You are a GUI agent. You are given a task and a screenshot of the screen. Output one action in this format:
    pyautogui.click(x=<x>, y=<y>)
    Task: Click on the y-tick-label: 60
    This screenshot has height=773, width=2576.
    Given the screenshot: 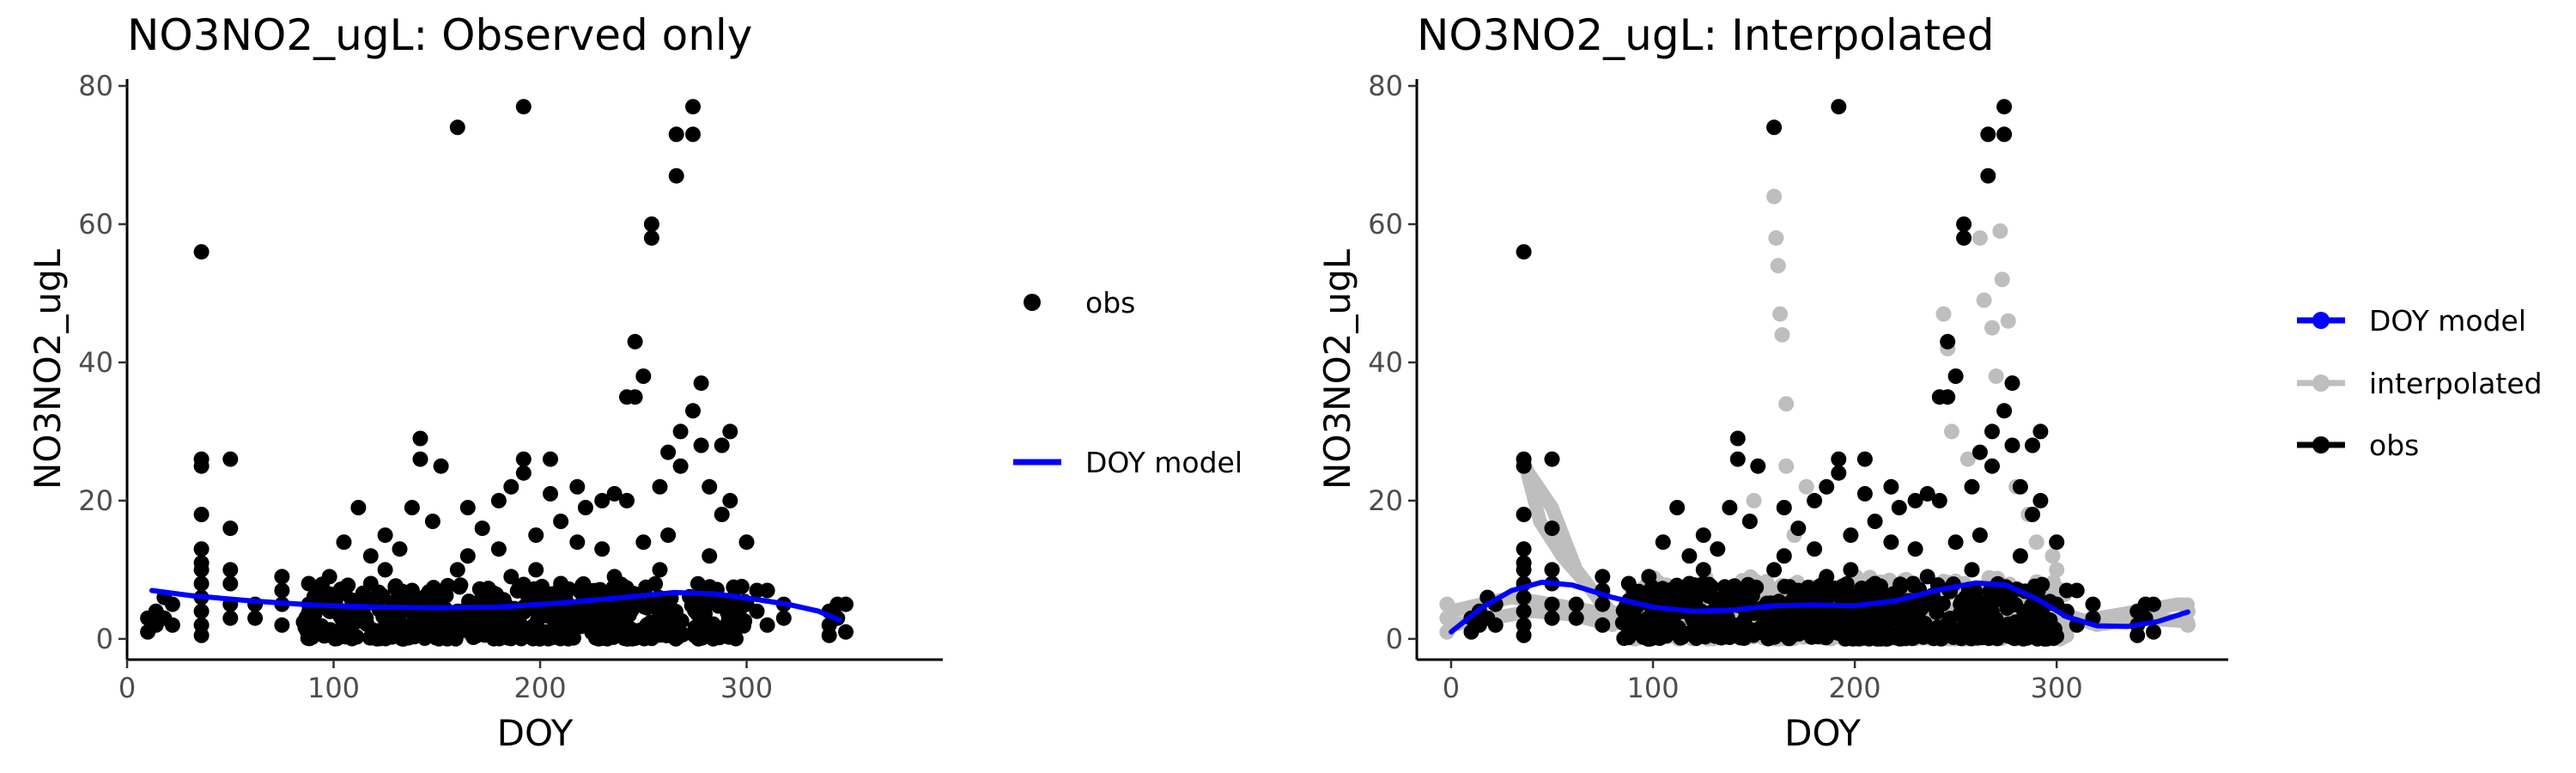 What is the action you would take?
    pyautogui.click(x=96, y=224)
    